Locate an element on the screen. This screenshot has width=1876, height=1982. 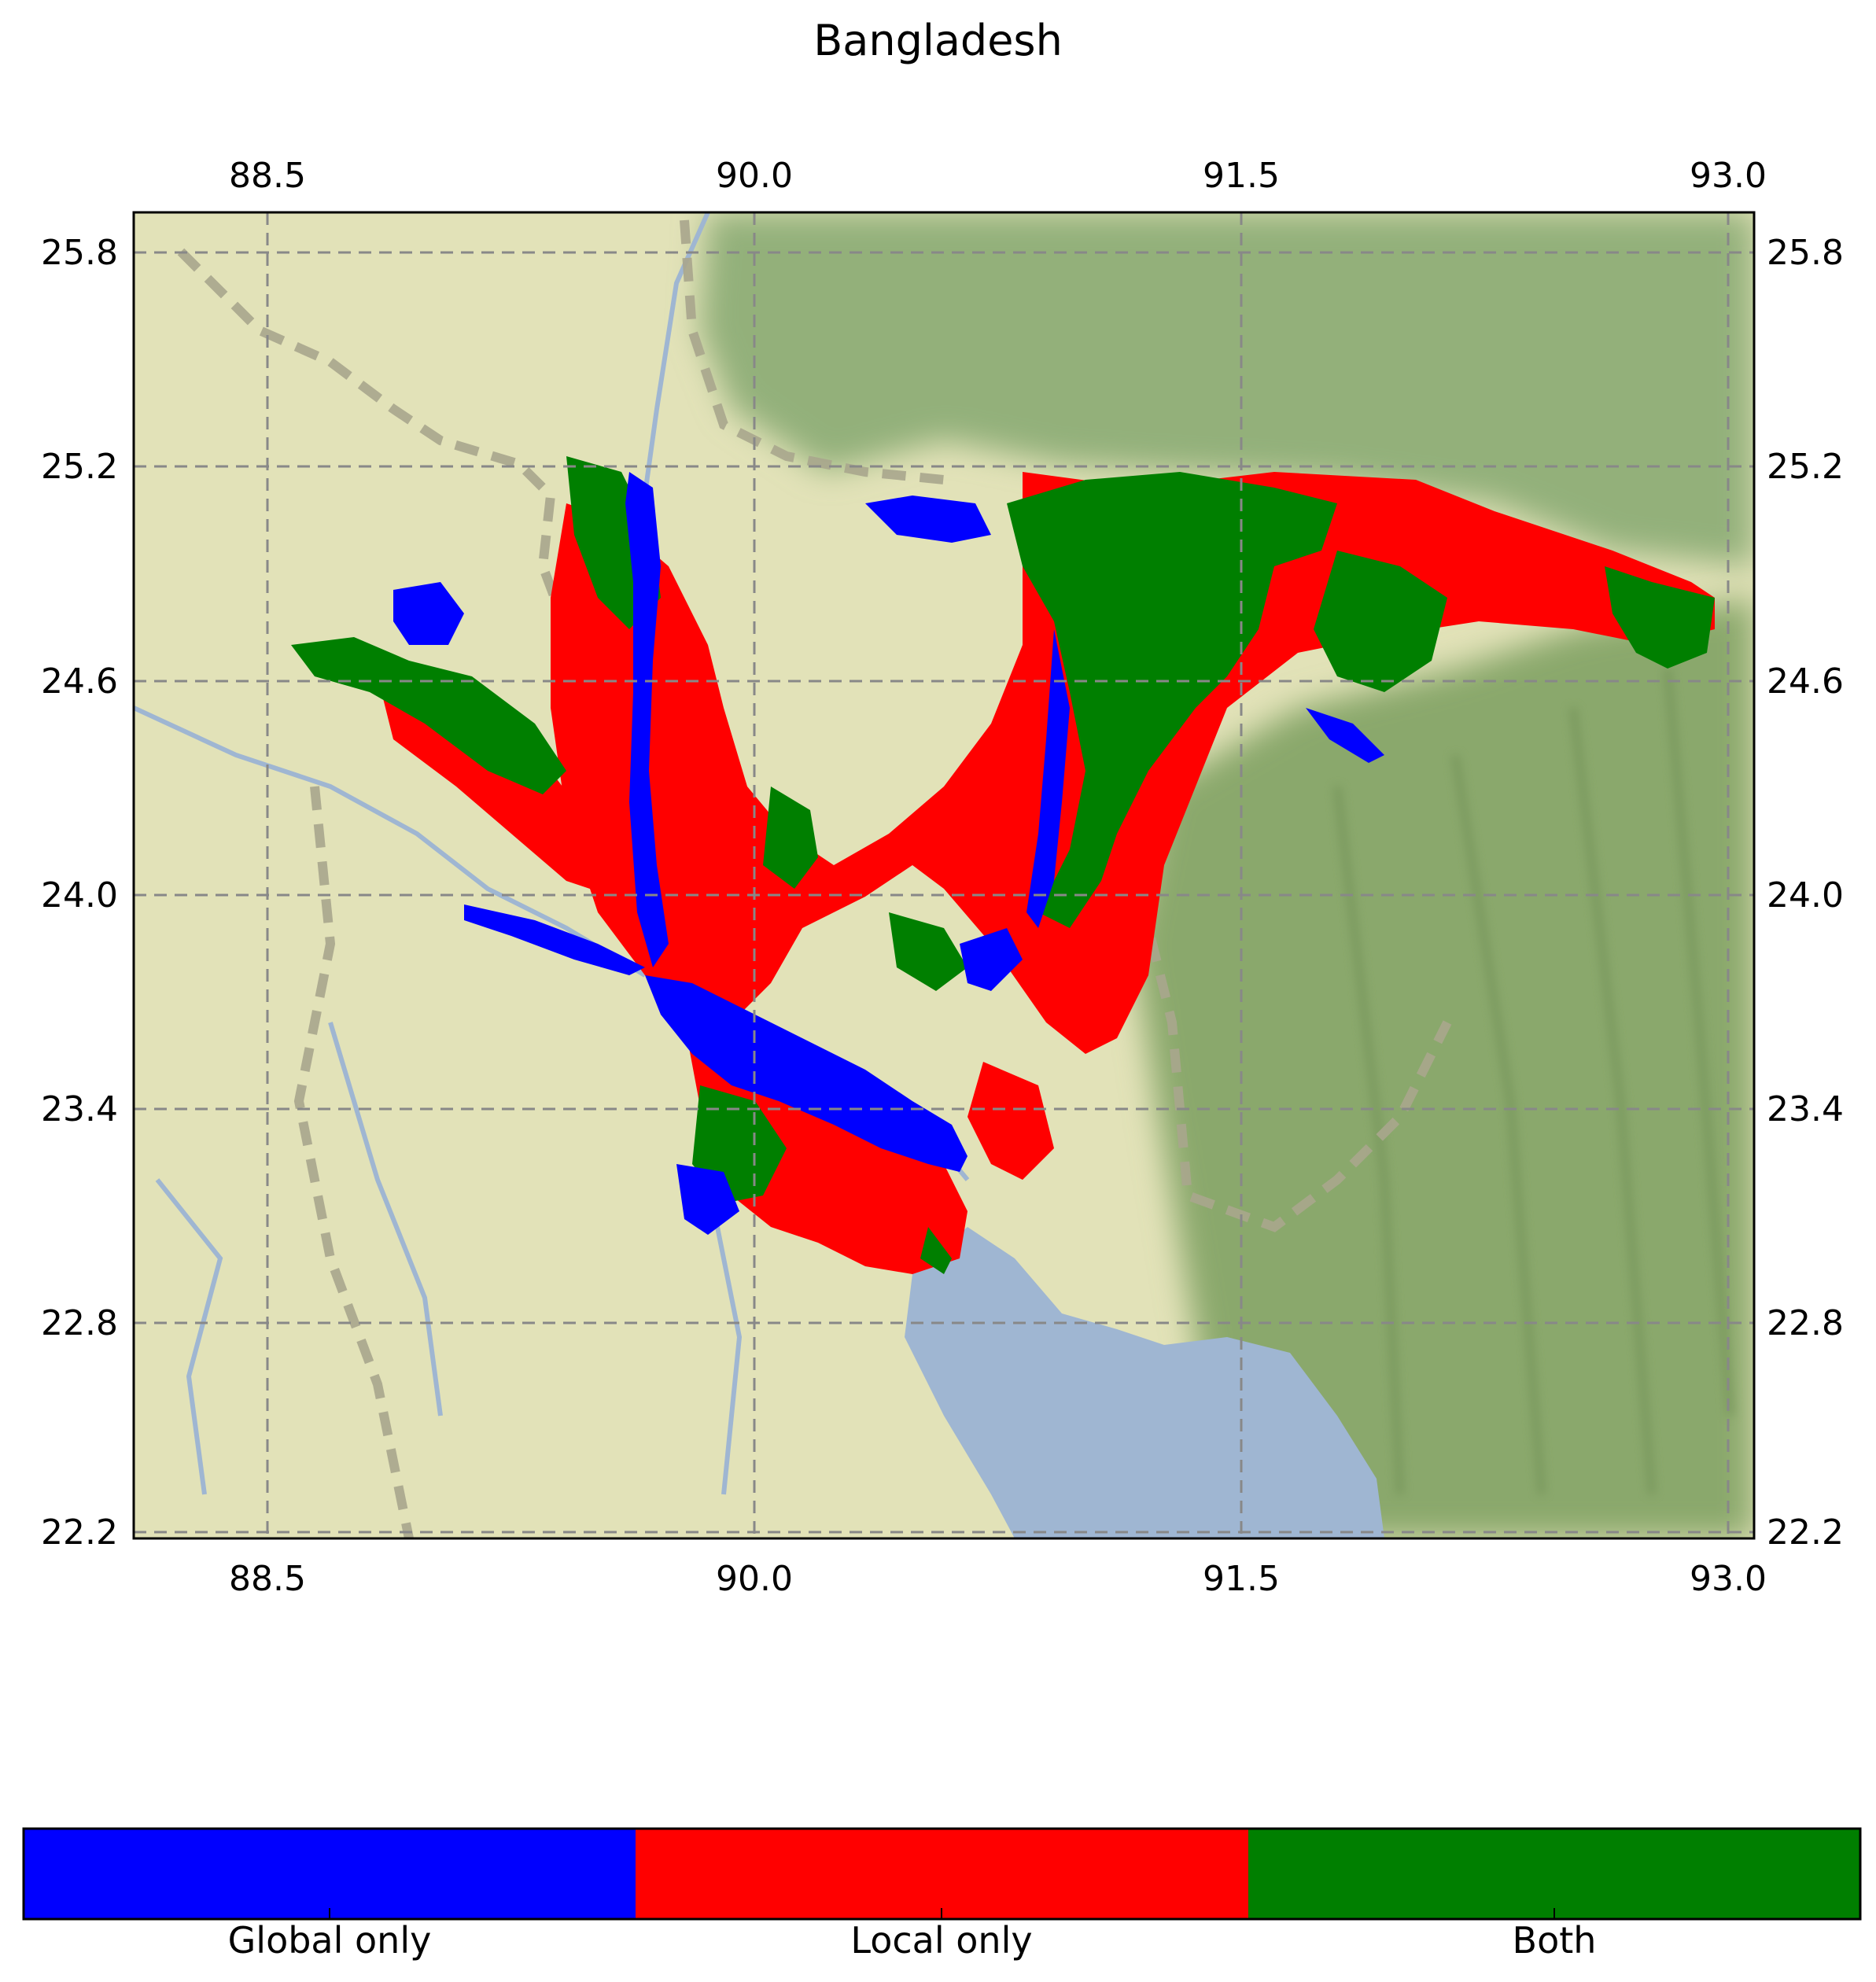
lon-ticks-top: 88.5 90.0 91.5 93.0 is located at coordinates (998, 176).